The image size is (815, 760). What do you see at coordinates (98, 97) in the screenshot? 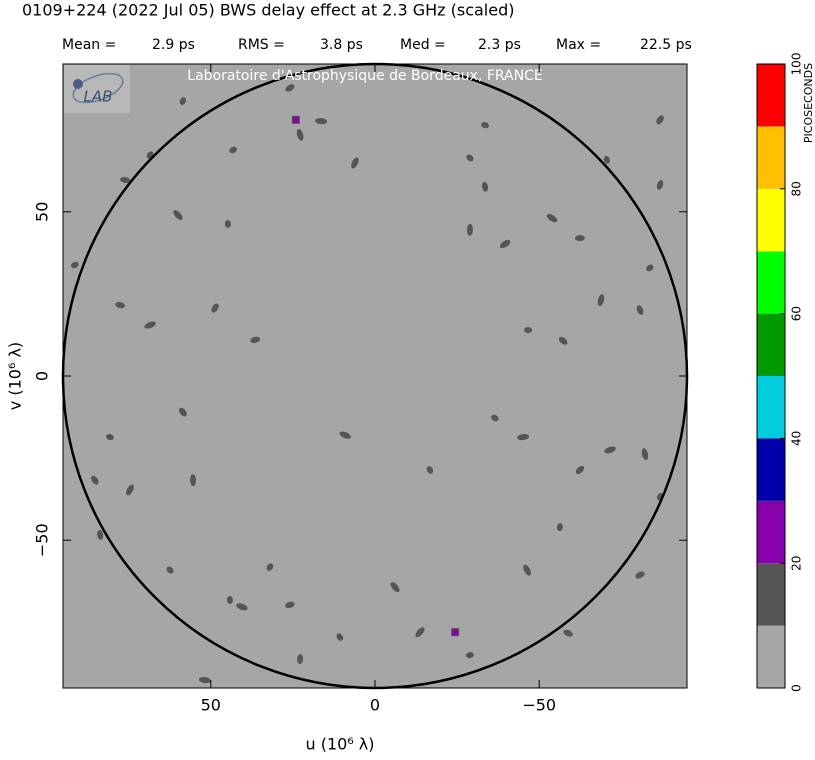
I see `logo-text: LAB` at bounding box center [98, 97].